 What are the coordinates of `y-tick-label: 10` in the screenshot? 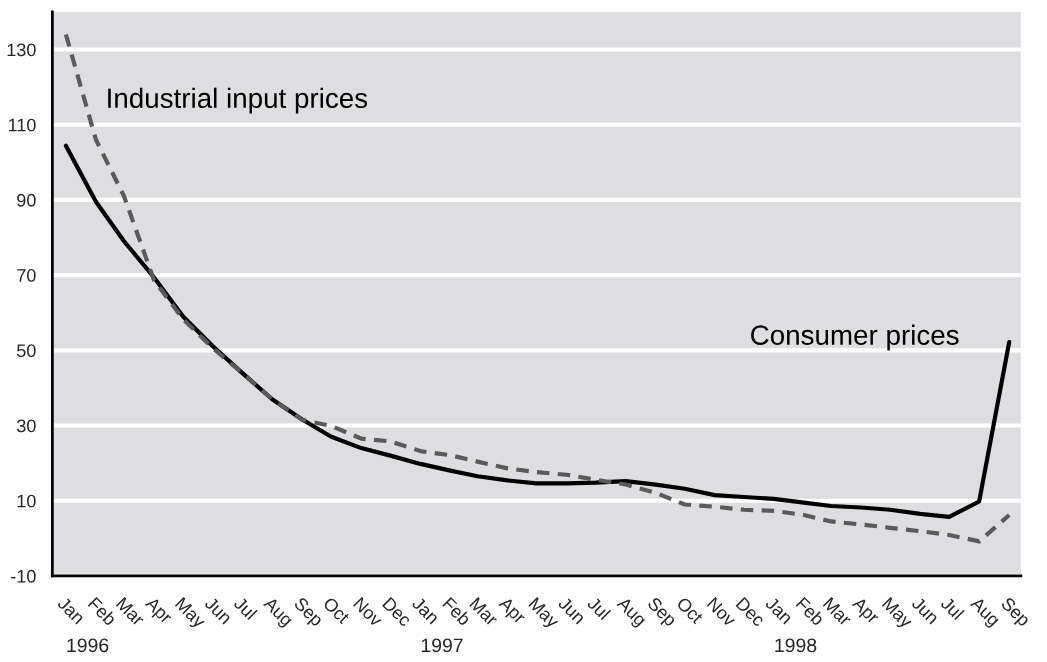 It's located at (26, 501).